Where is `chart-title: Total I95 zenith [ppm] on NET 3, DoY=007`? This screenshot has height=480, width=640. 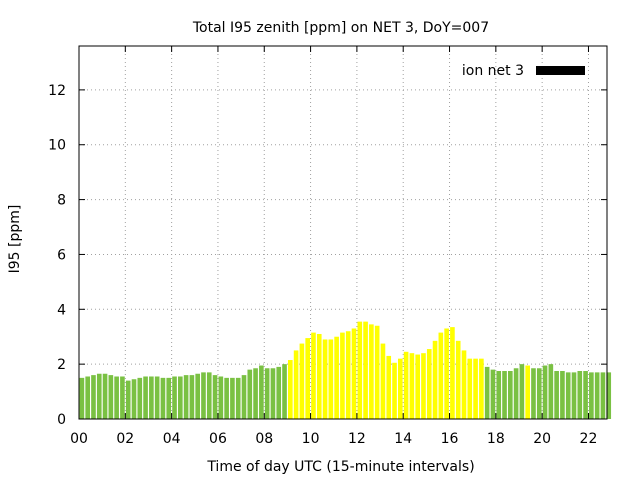 chart-title: Total I95 zenith [ppm] on NET 3, DoY=007 is located at coordinates (340, 28).